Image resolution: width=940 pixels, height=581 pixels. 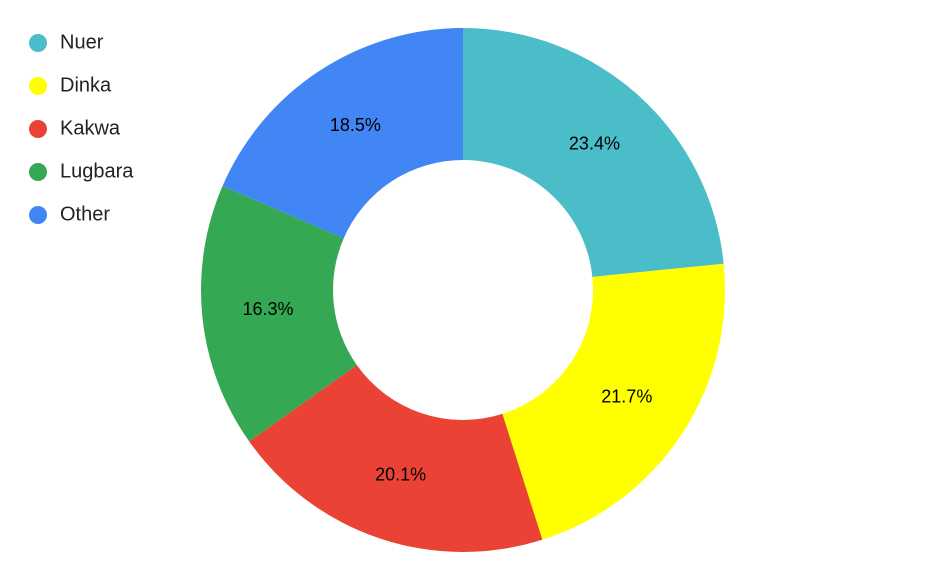 What do you see at coordinates (86, 85) in the screenshot?
I see `legend-text: Dinka` at bounding box center [86, 85].